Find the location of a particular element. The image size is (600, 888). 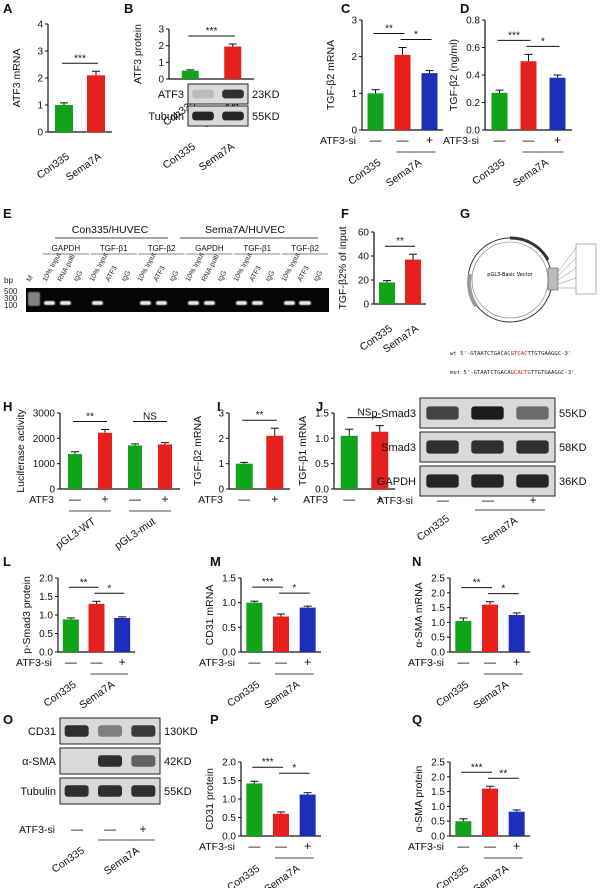

sig-label-q-0: *** is located at coordinates (477, 767).